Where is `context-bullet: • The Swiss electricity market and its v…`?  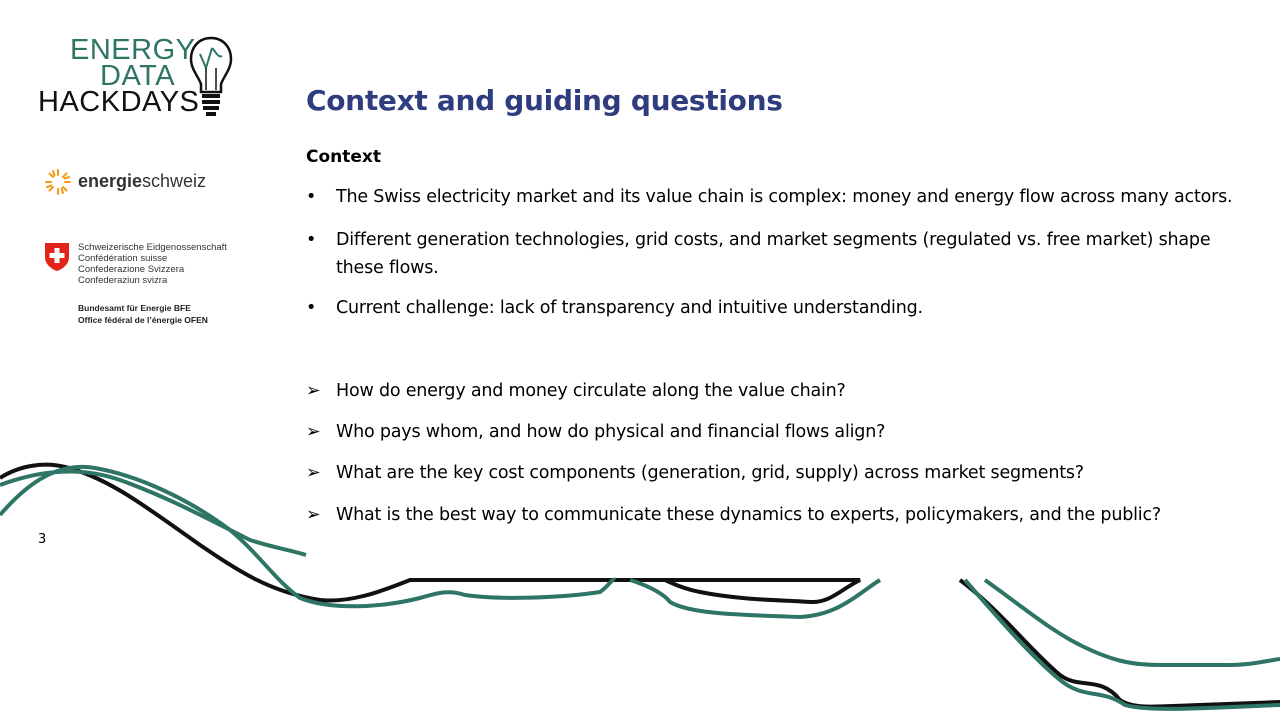 context-bullet: • The Swiss electricity market and its v… is located at coordinates (776, 197).